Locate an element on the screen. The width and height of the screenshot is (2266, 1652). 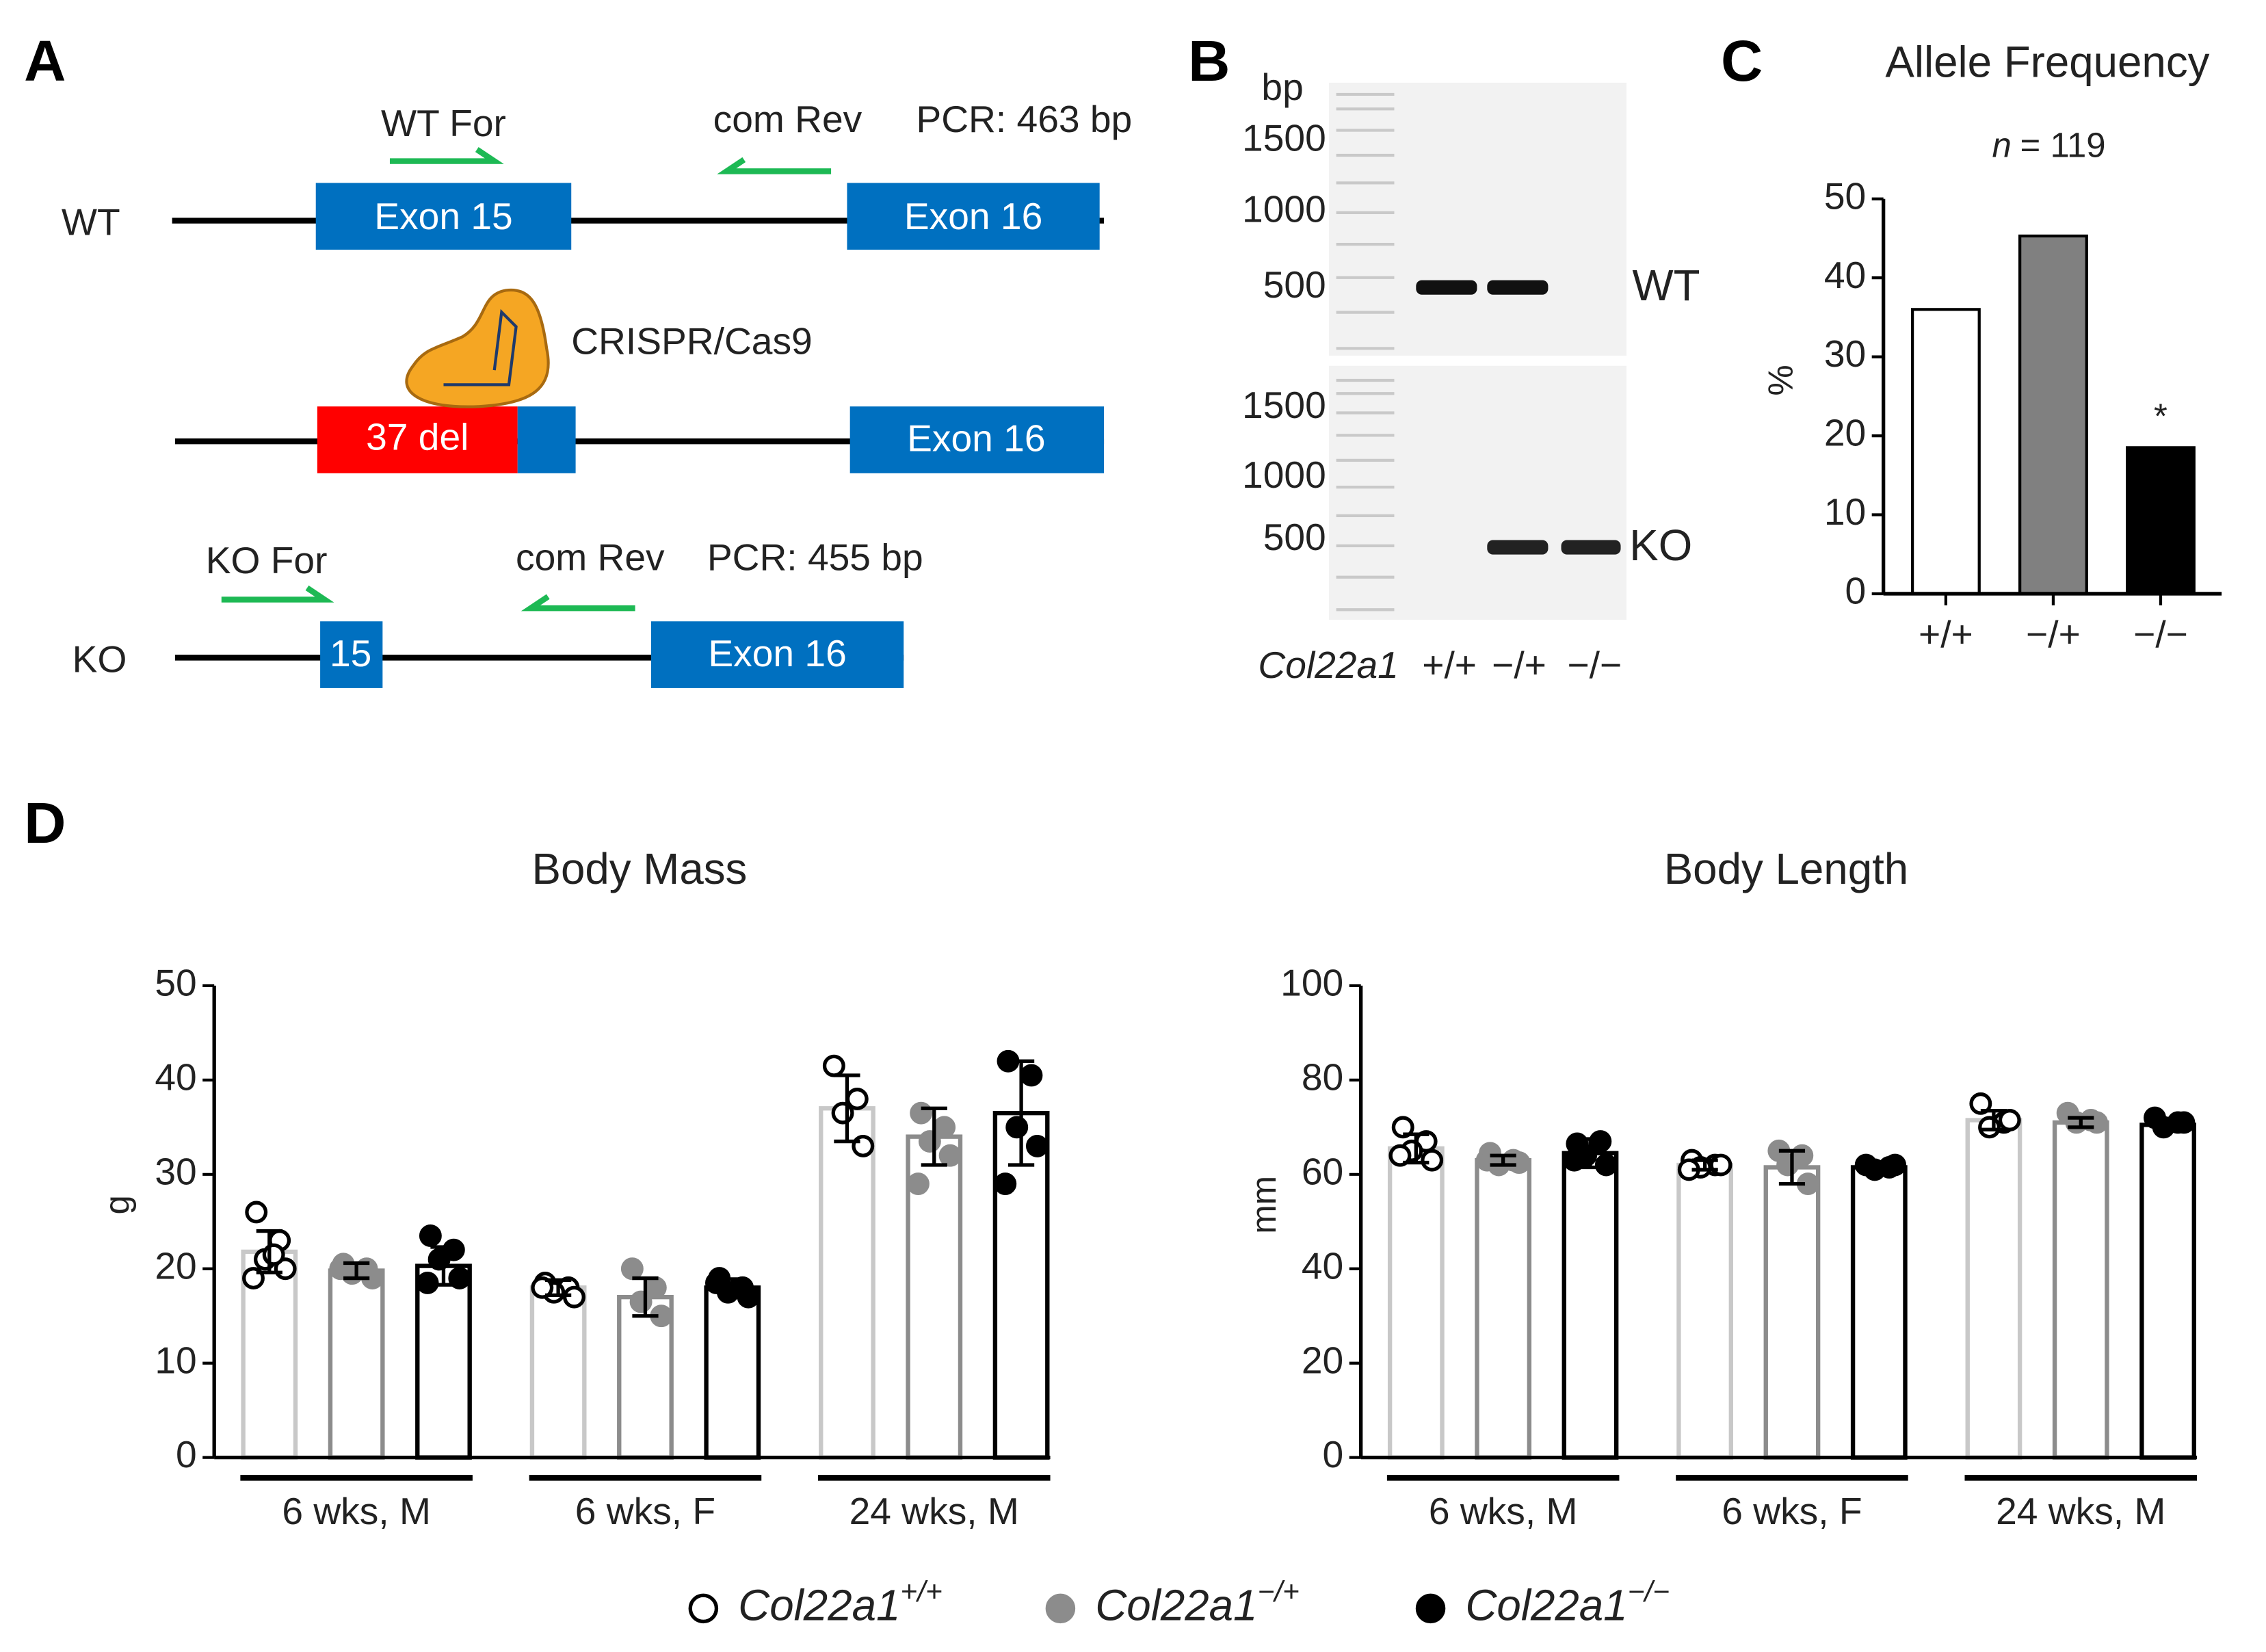
deletion is located at coordinates (417, 439).